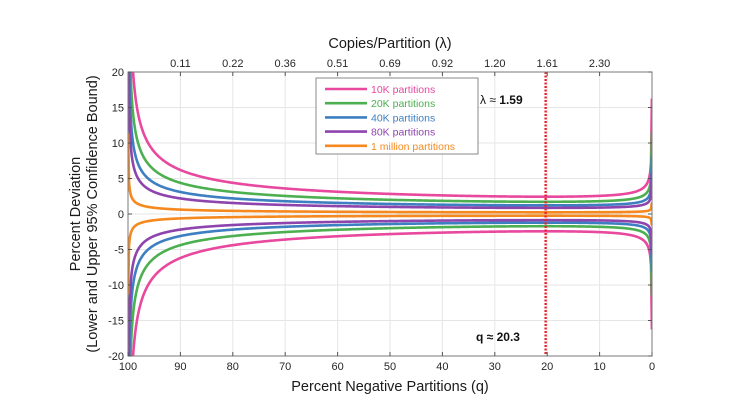 The height and width of the screenshot is (402, 742). I want to click on x2-tick-label: 0.69, so click(389, 64).